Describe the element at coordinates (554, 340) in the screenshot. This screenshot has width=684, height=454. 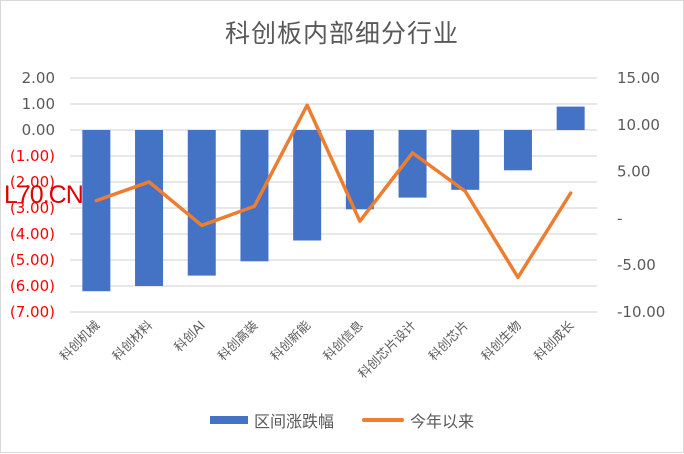
I see `x-axis-category-label: 科创成长` at that location.